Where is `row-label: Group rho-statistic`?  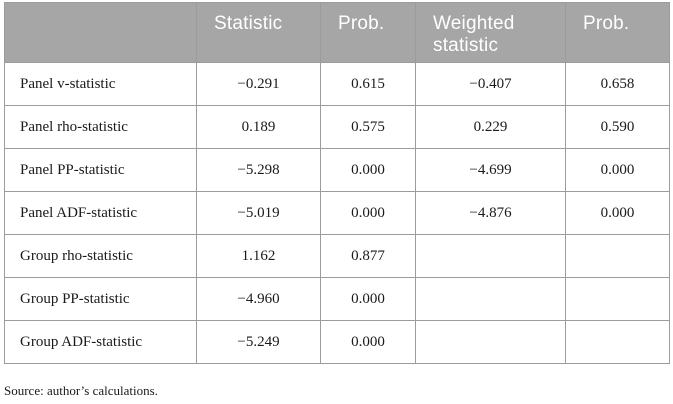 row-label: Group rho-statistic is located at coordinates (100, 256).